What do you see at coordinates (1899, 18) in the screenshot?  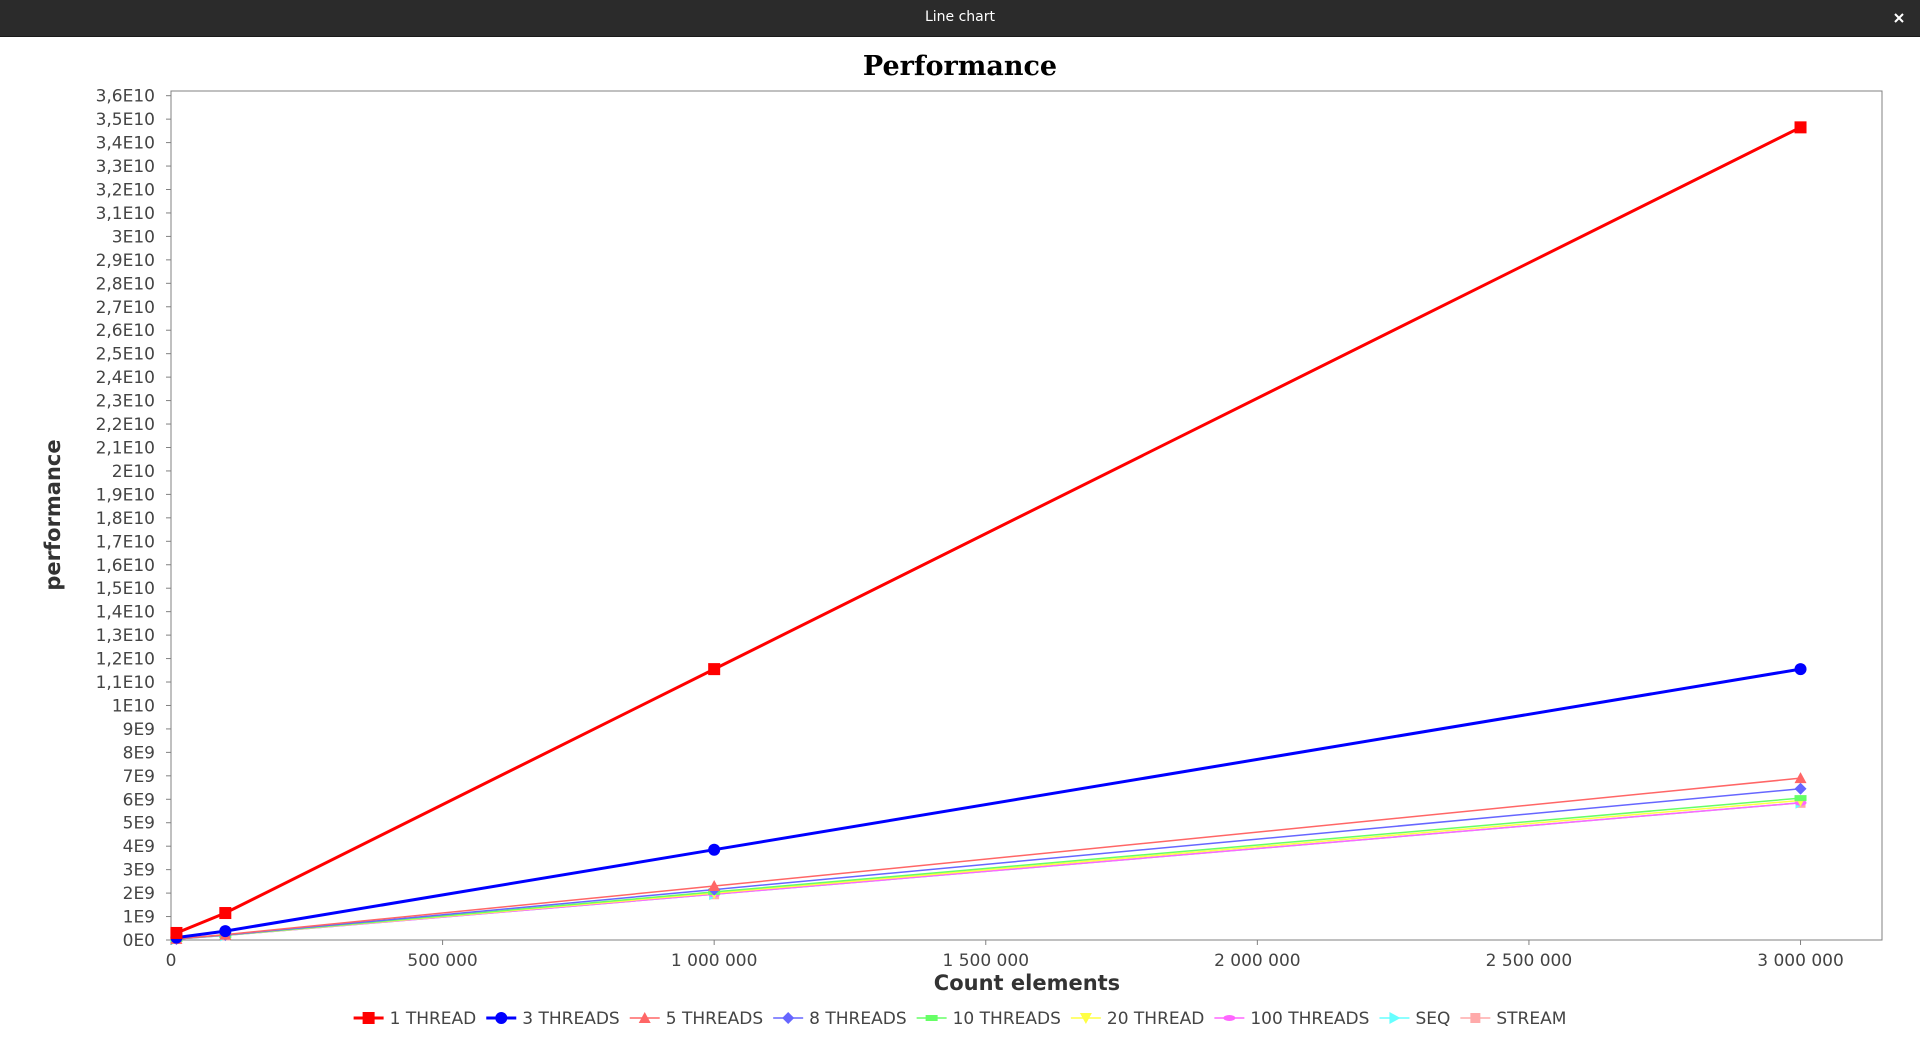 I see `close-icon` at bounding box center [1899, 18].